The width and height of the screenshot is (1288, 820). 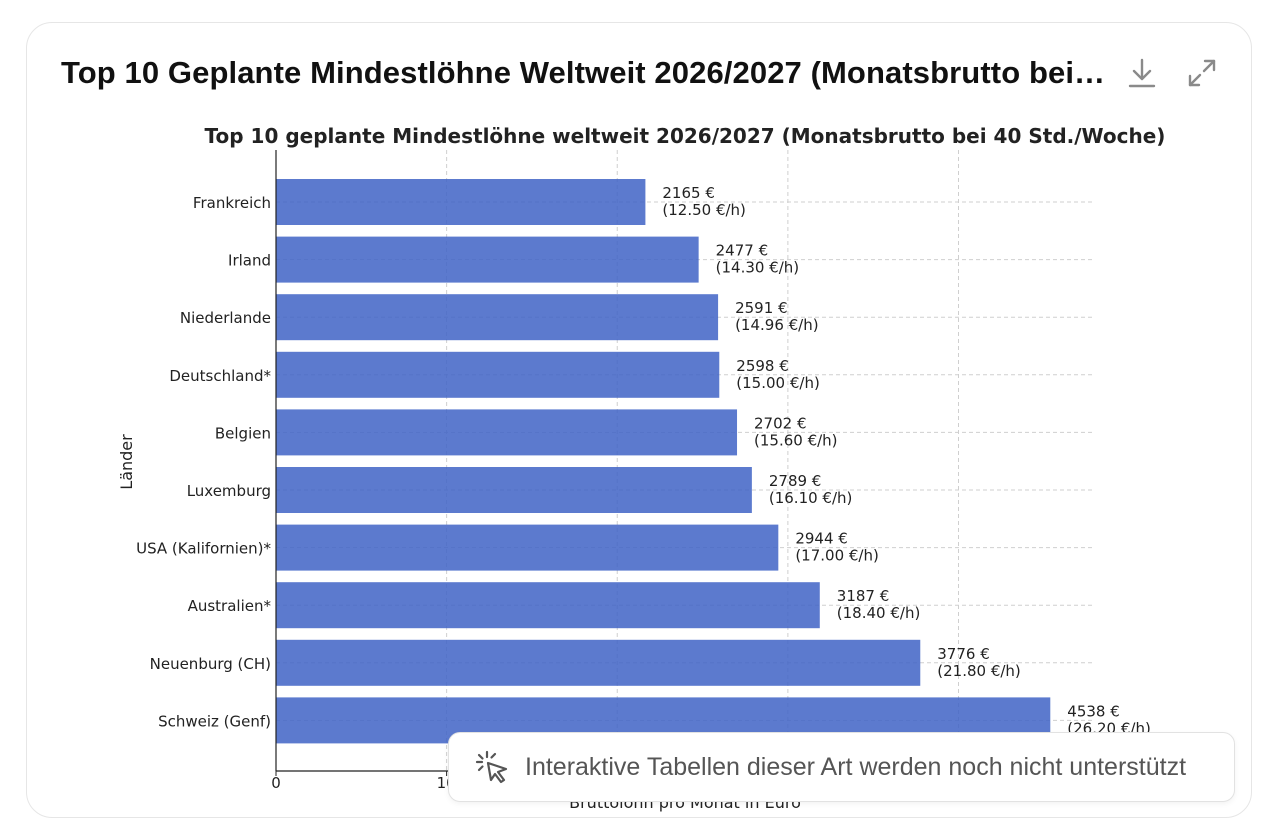 What do you see at coordinates (963, 654) in the screenshot?
I see `data-label: 3776 €` at bounding box center [963, 654].